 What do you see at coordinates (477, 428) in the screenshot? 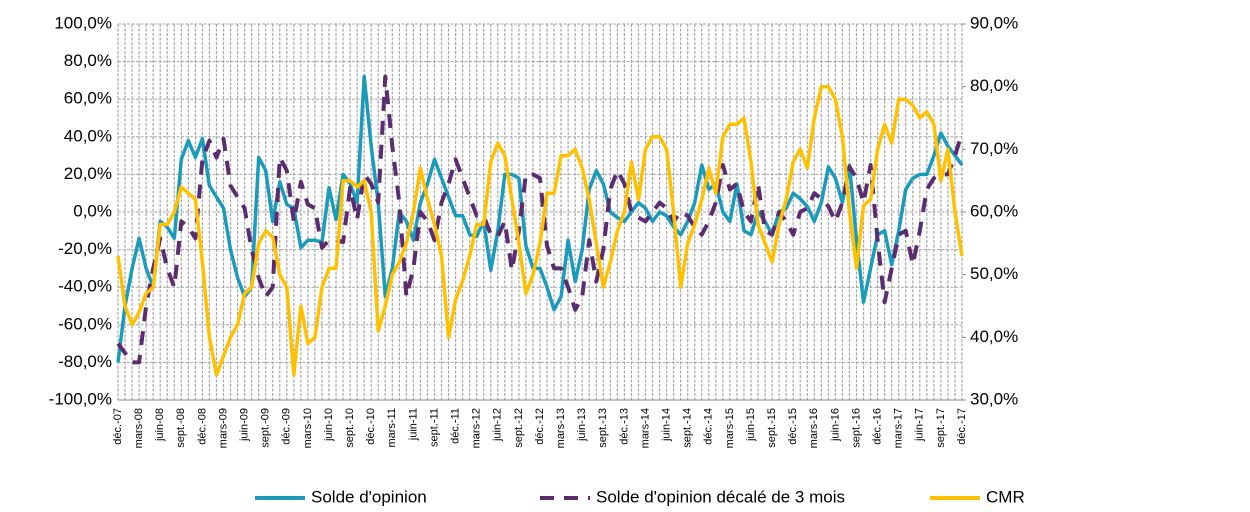
I see `x-tick-label: mars-12` at bounding box center [477, 428].